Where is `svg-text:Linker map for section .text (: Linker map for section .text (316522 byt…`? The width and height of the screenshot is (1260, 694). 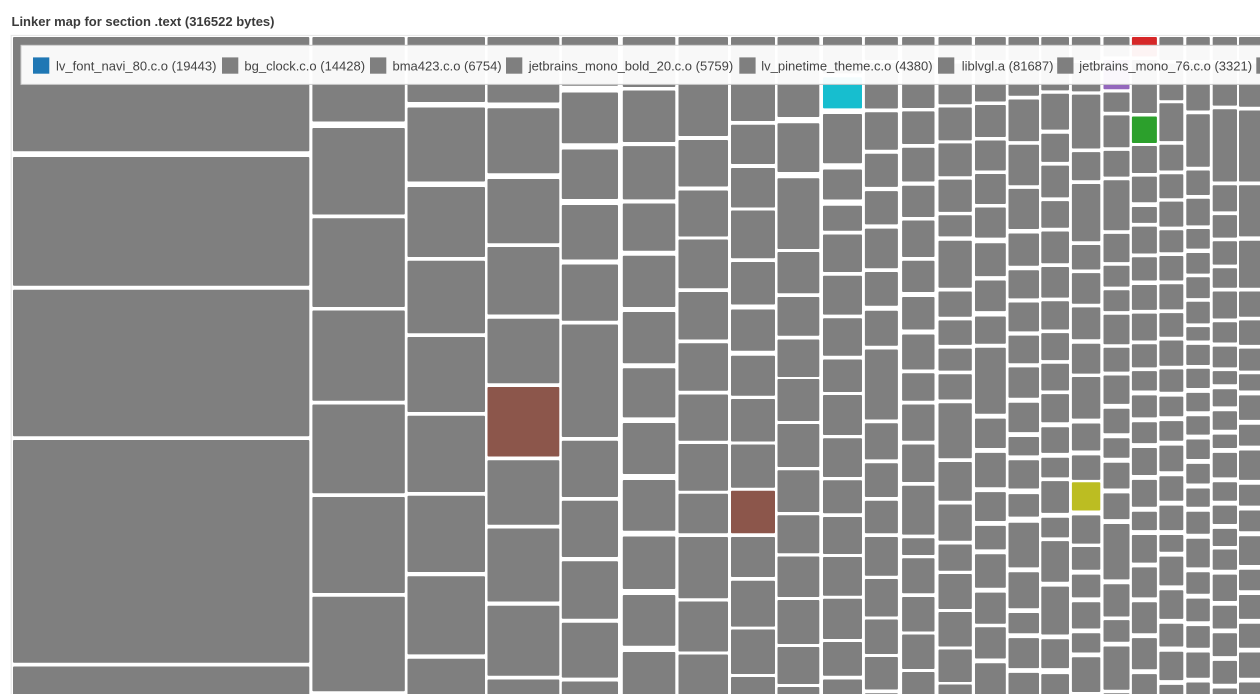 svg-text:Linker map for section .text (: Linker map for section .text (316522 byt… is located at coordinates (143, 21).